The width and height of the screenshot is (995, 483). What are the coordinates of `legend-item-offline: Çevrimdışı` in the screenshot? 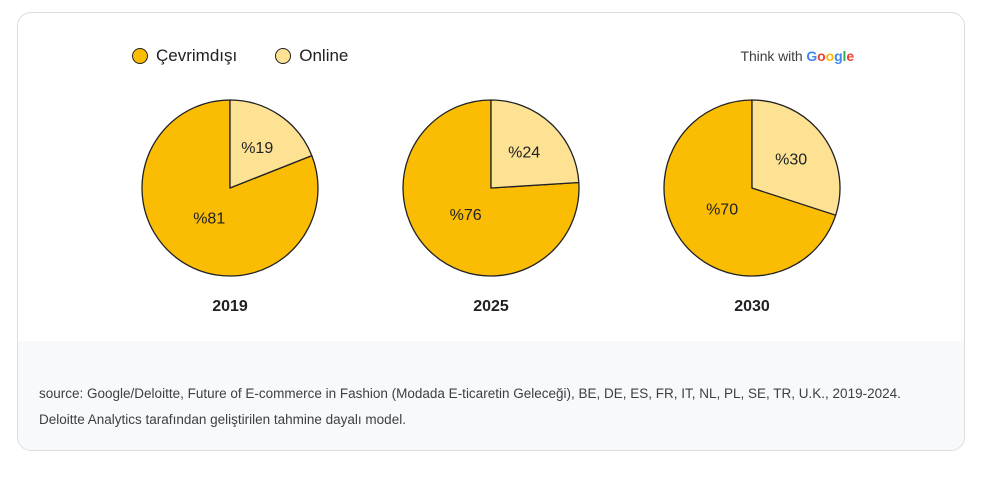 It's located at (184, 56).